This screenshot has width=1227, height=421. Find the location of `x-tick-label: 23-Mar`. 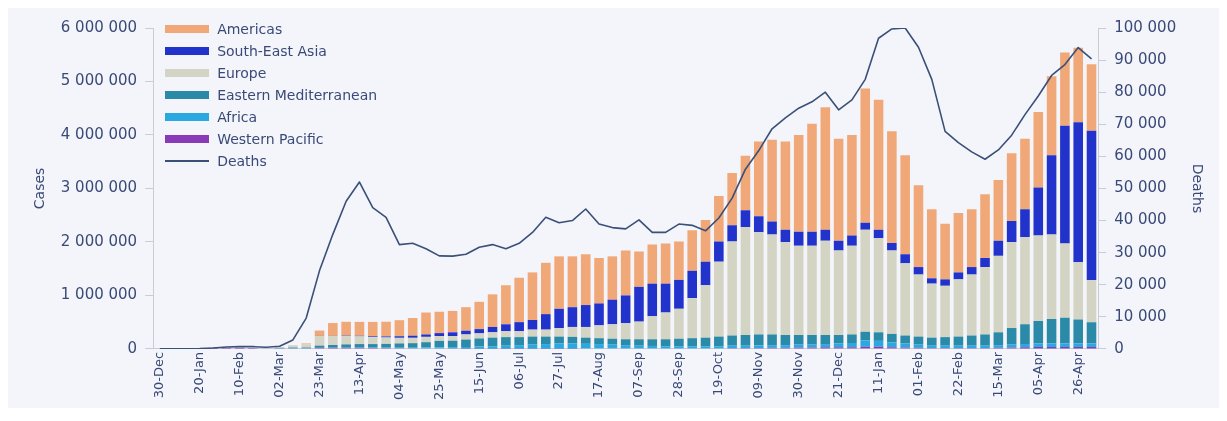

x-tick-label: 23-Mar is located at coordinates (318, 374).